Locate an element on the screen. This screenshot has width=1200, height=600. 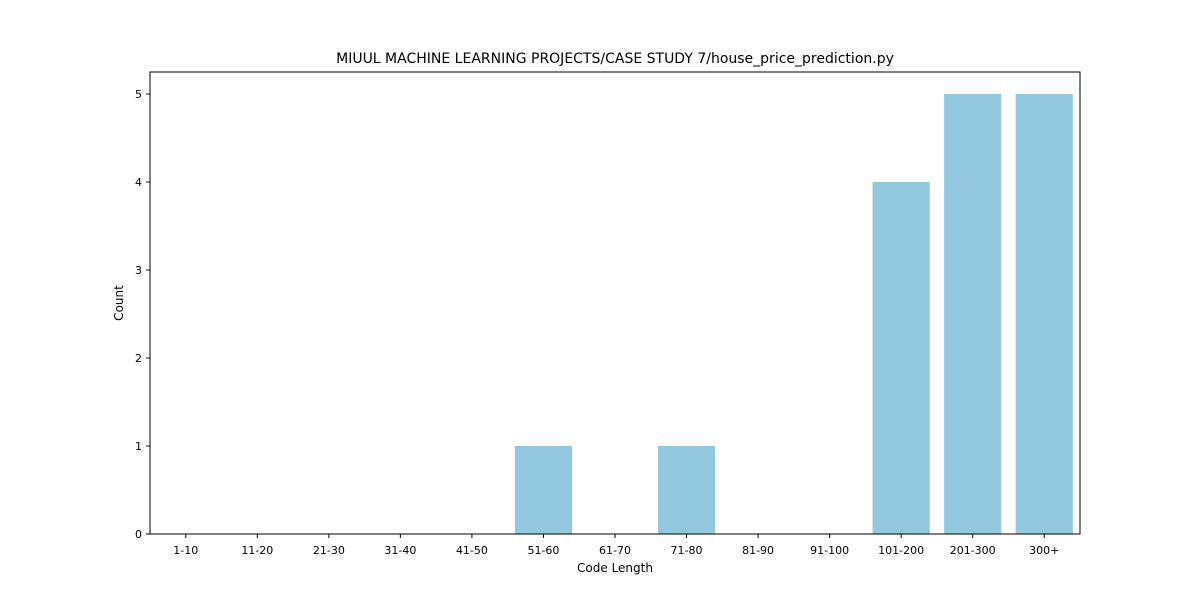
x-tick-label: 71-80 is located at coordinates (687, 550).